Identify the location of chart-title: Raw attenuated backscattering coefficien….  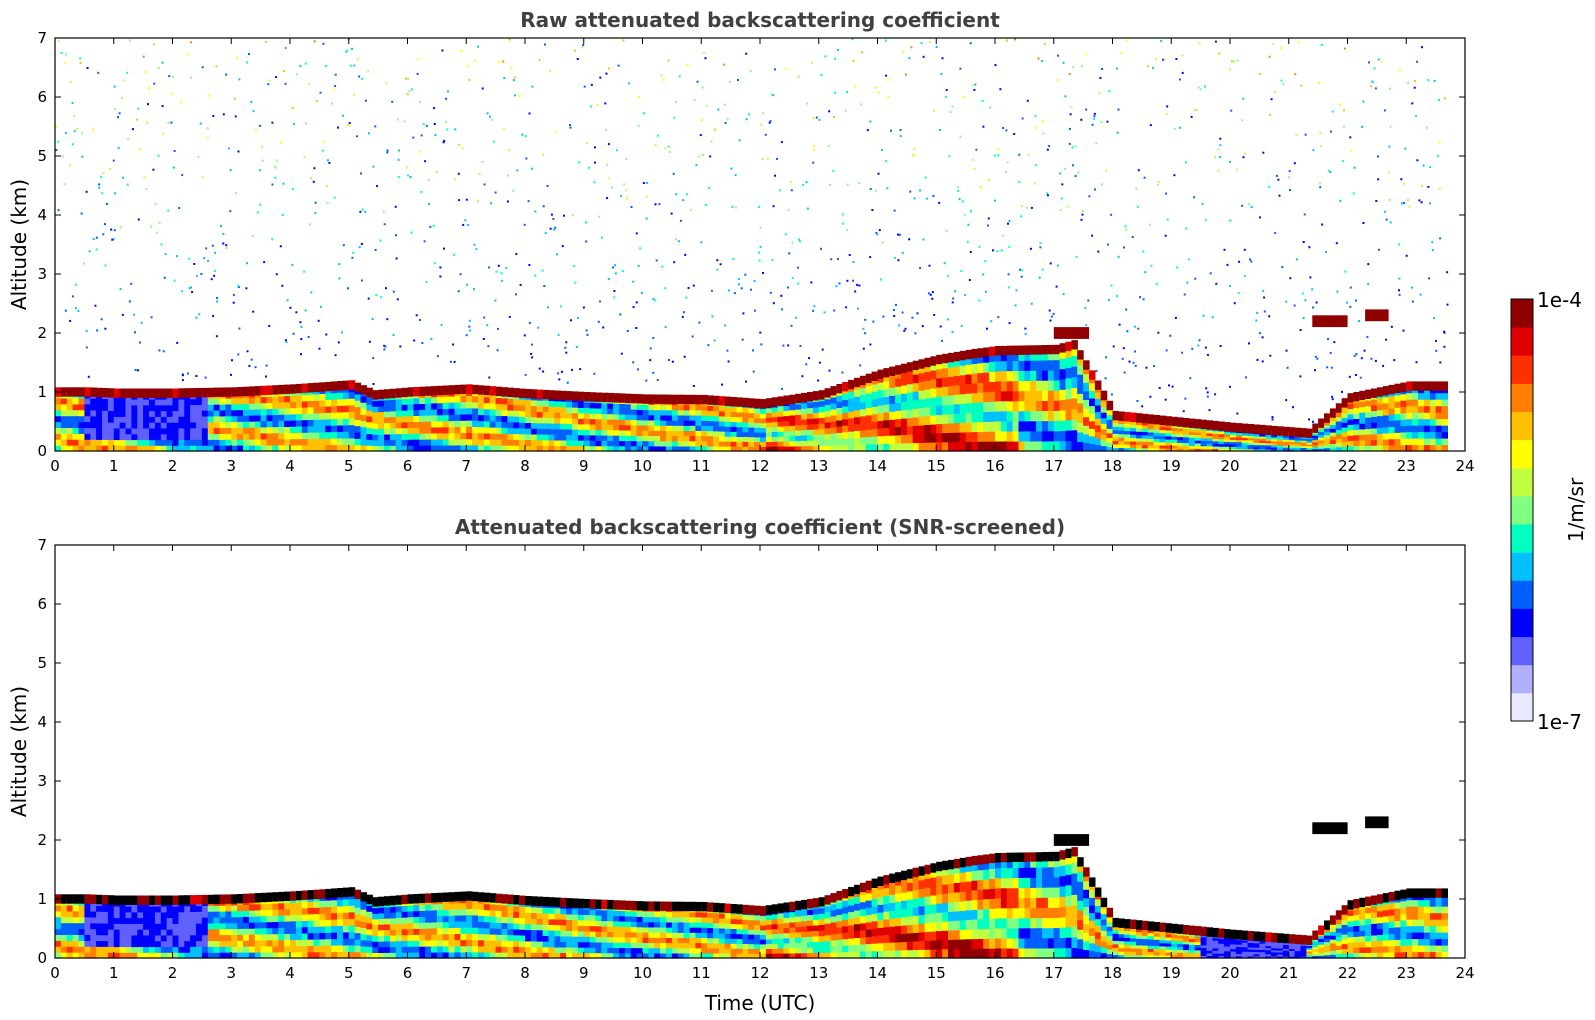
(760, 20).